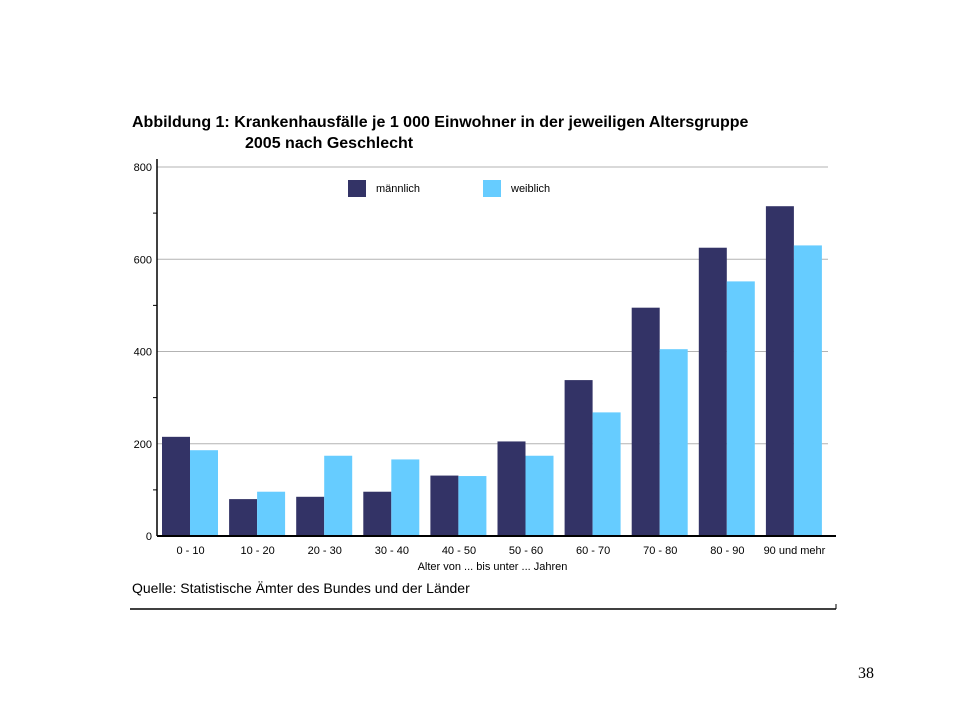  Describe the element at coordinates (712, 391) in the screenshot. I see `bar-männlich-8` at that location.